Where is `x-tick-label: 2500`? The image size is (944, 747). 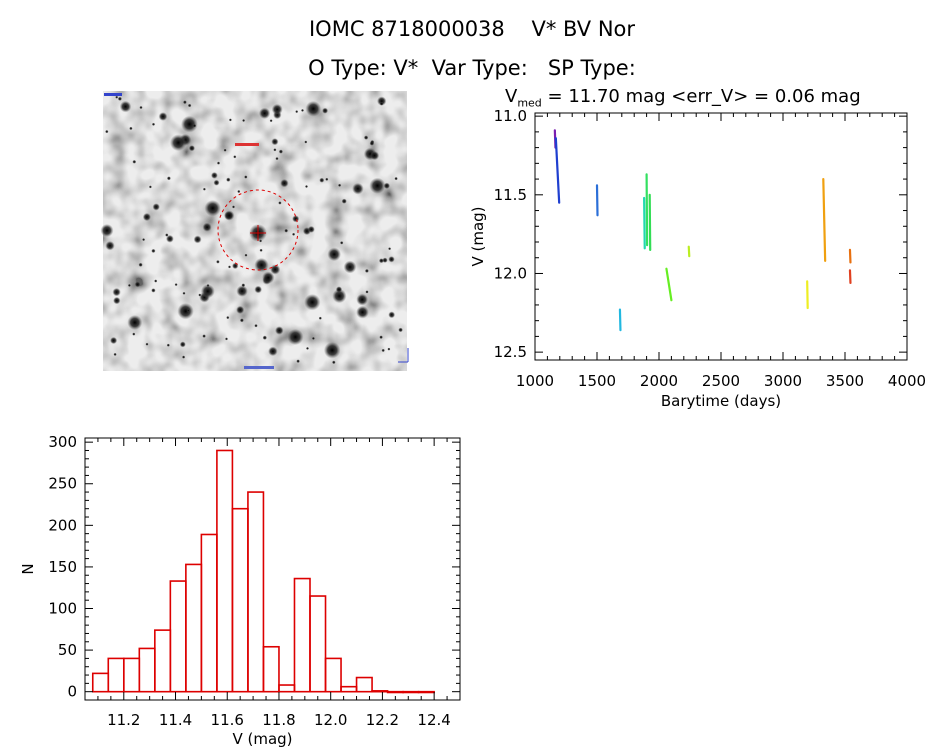 x-tick-label: 2500 is located at coordinates (721, 381).